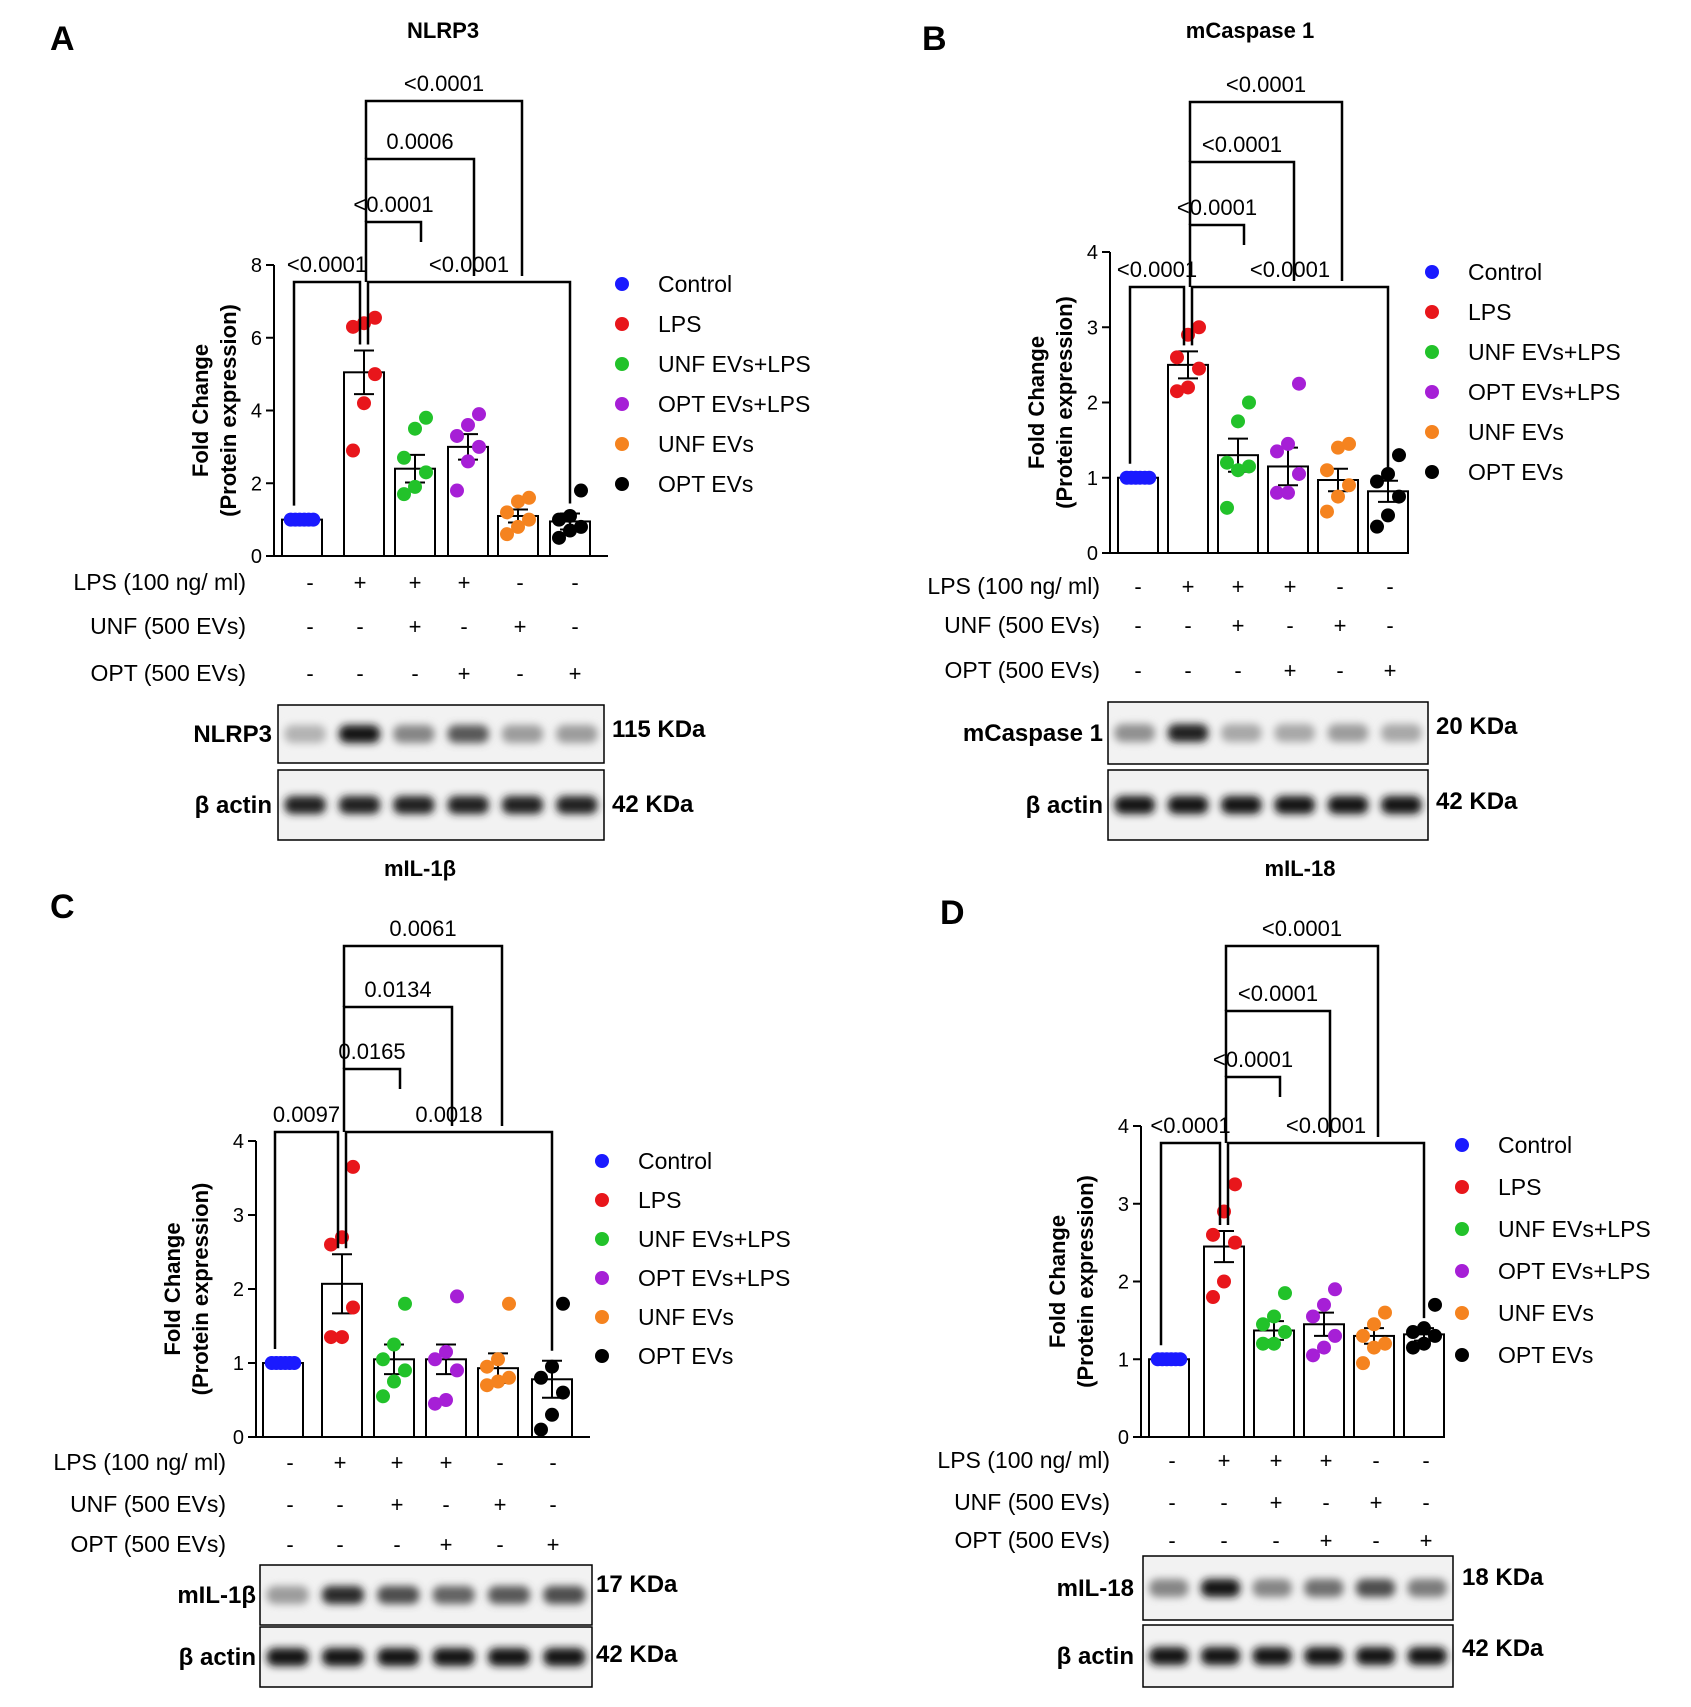  I want to click on y-tick-label: 3, so click(1123, 1205).